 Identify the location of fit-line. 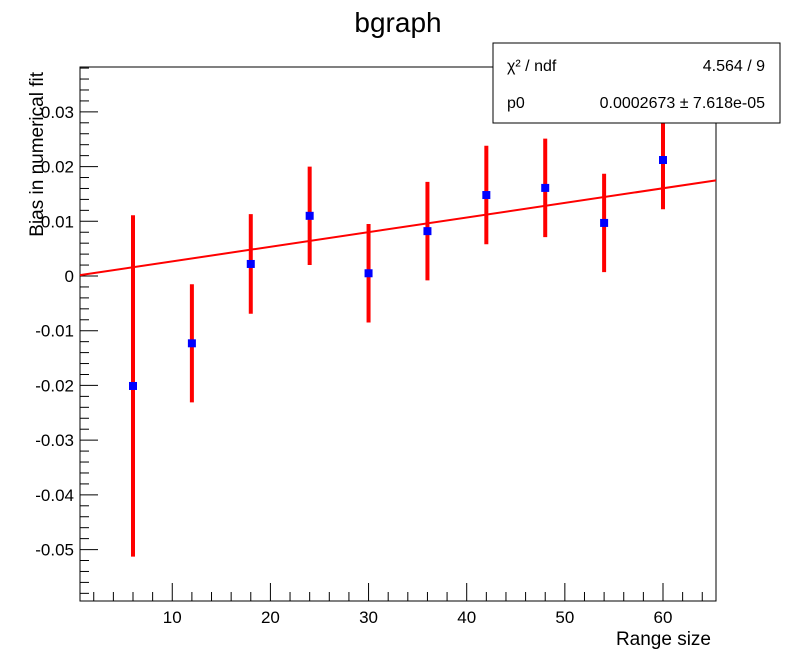
(398, 228).